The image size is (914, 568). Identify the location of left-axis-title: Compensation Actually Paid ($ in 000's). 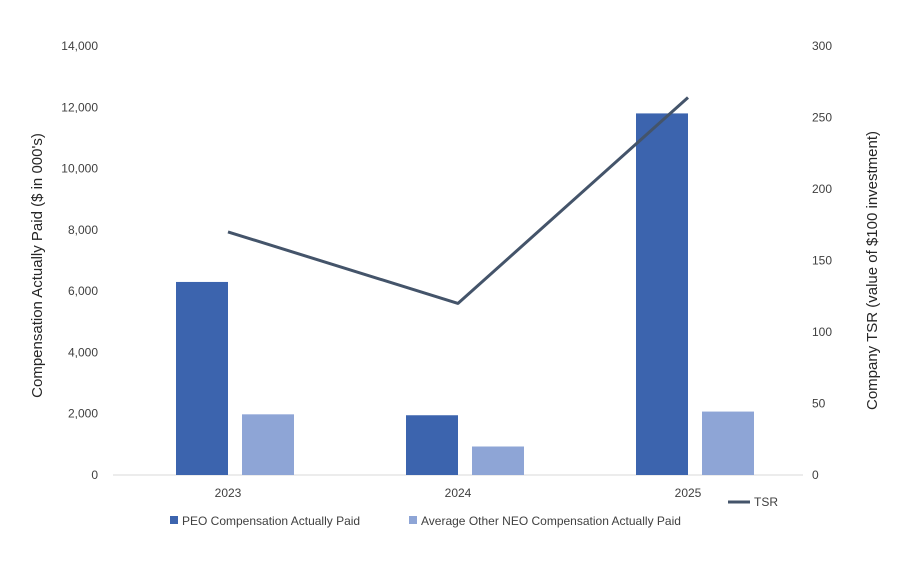
(37, 265).